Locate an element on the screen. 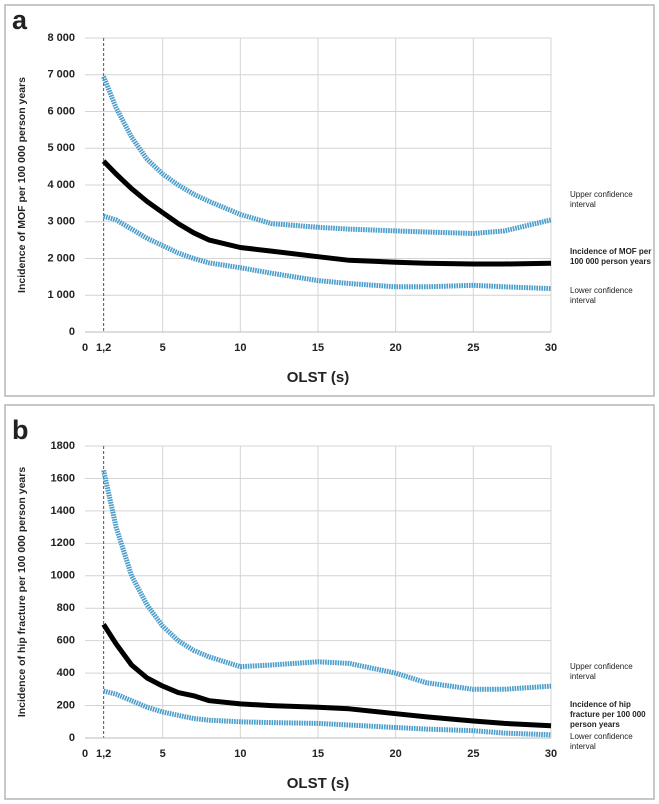 The width and height of the screenshot is (659, 804). y-tick-label: 1 000 is located at coordinates (61, 295).